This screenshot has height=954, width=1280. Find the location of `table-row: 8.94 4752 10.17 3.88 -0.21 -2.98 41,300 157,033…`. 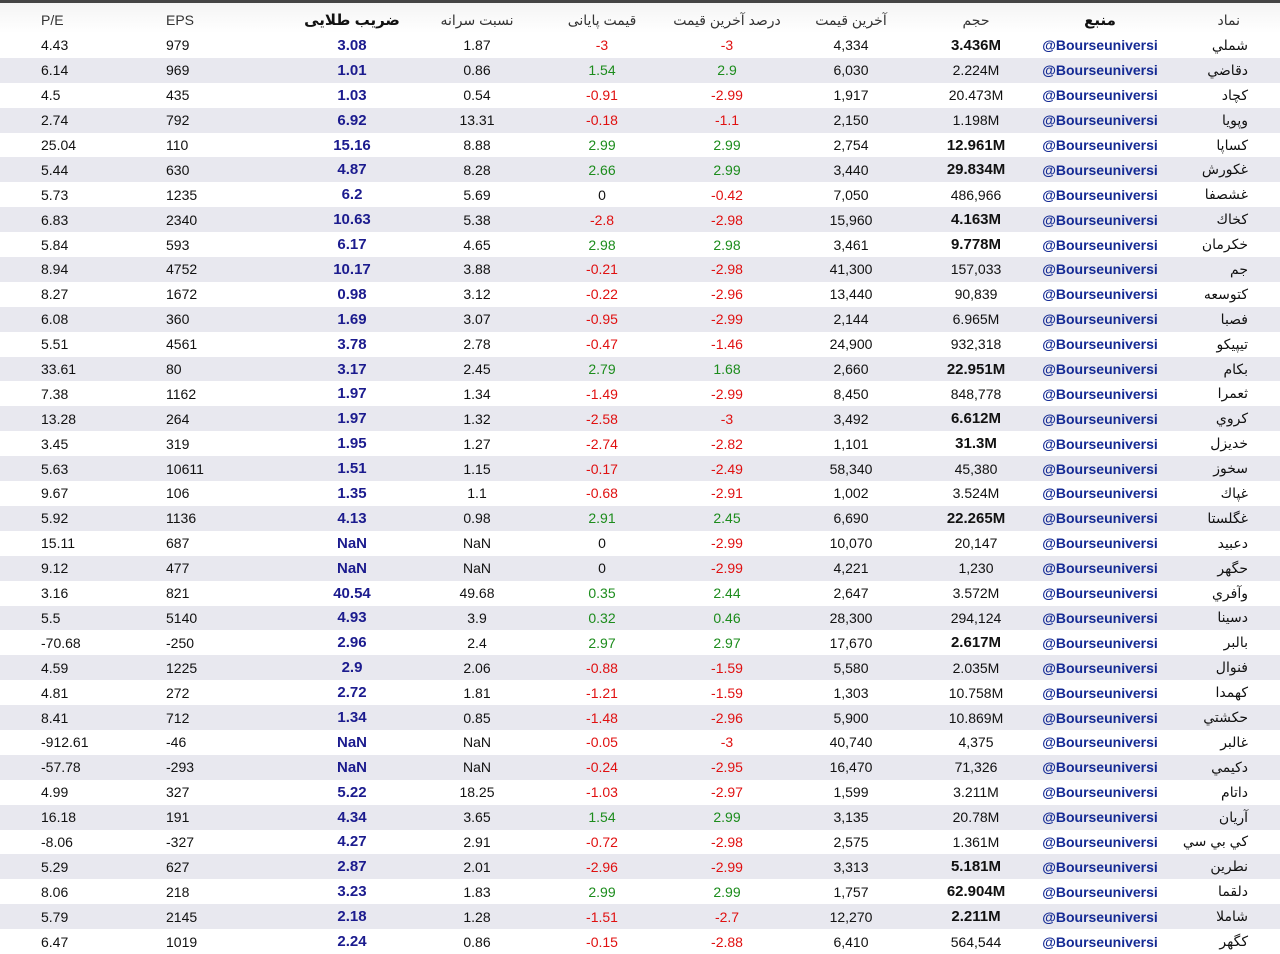

table-row: 8.94 4752 10.17 3.88 -0.21 -2.98 41,300 157,033… is located at coordinates (640, 269).